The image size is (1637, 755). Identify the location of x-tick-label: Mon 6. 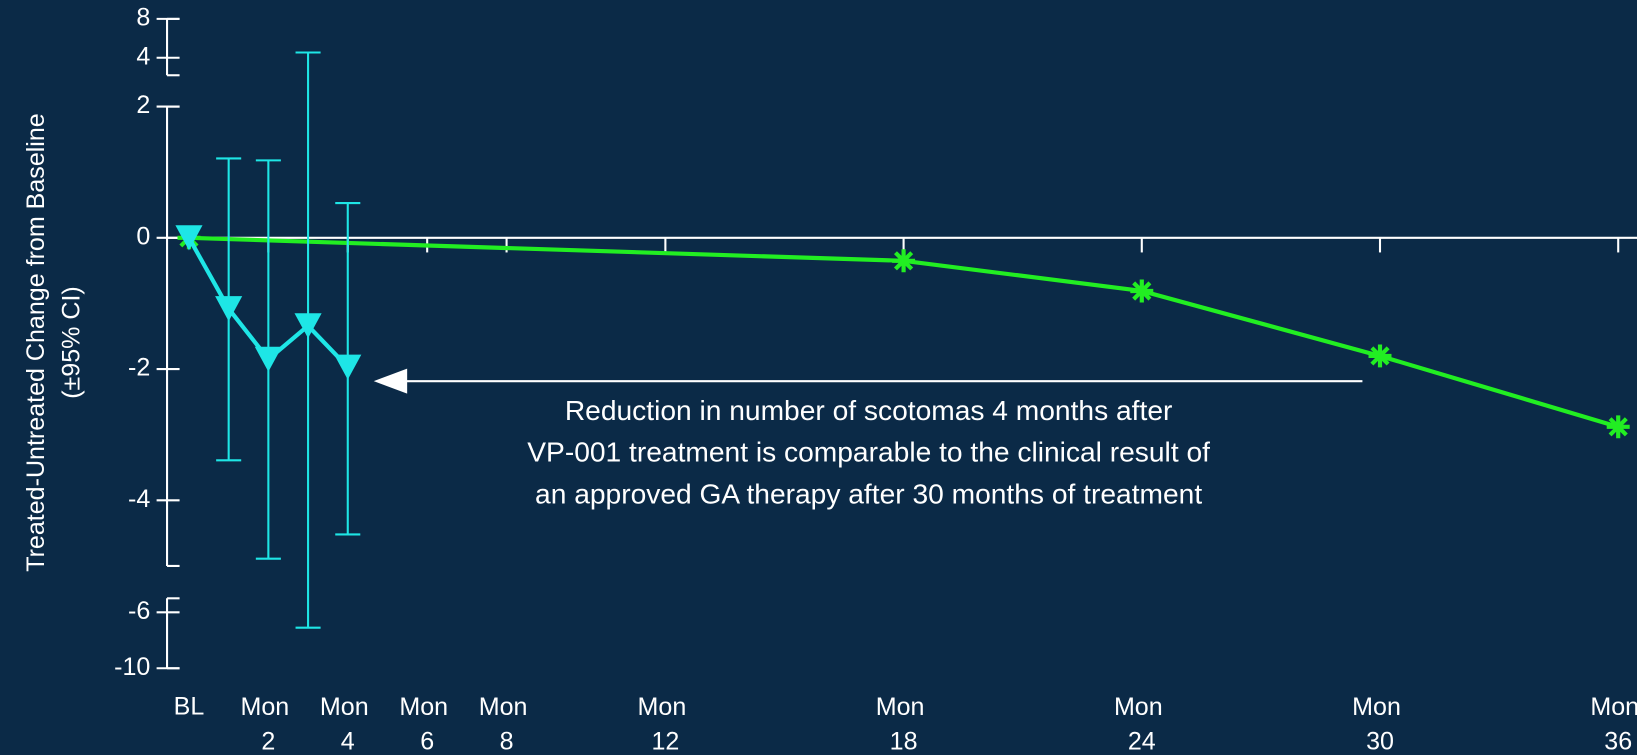
(427, 724).